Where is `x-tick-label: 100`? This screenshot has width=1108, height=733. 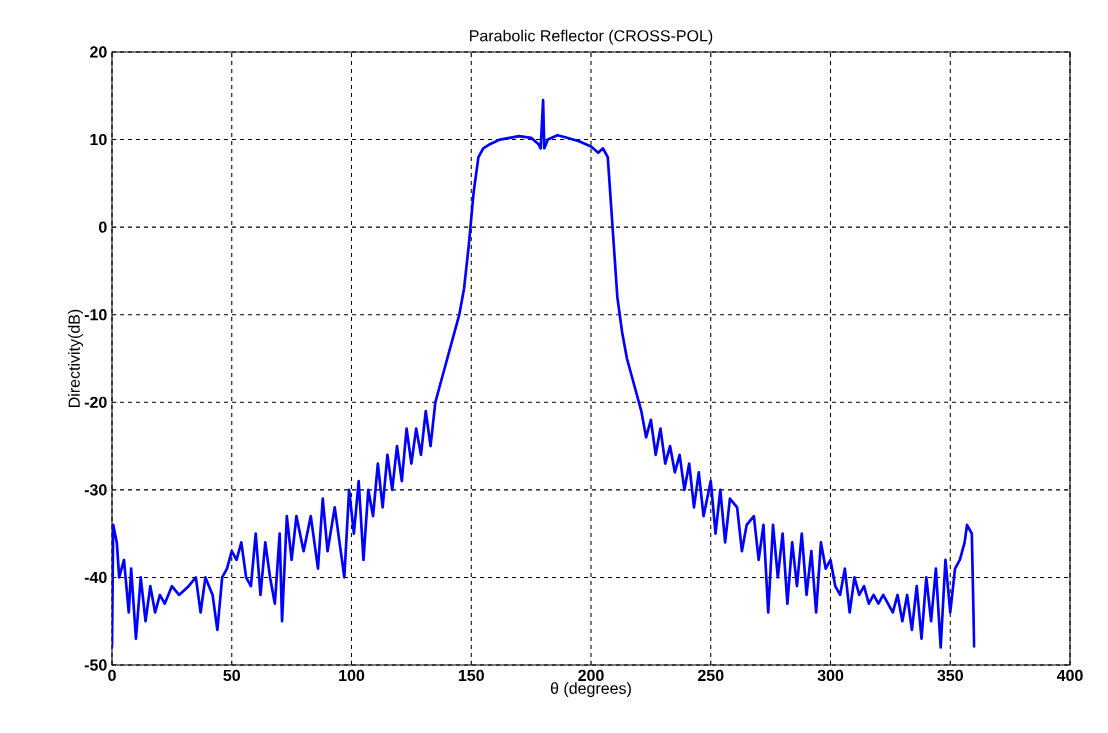
x-tick-label: 100 is located at coordinates (352, 675).